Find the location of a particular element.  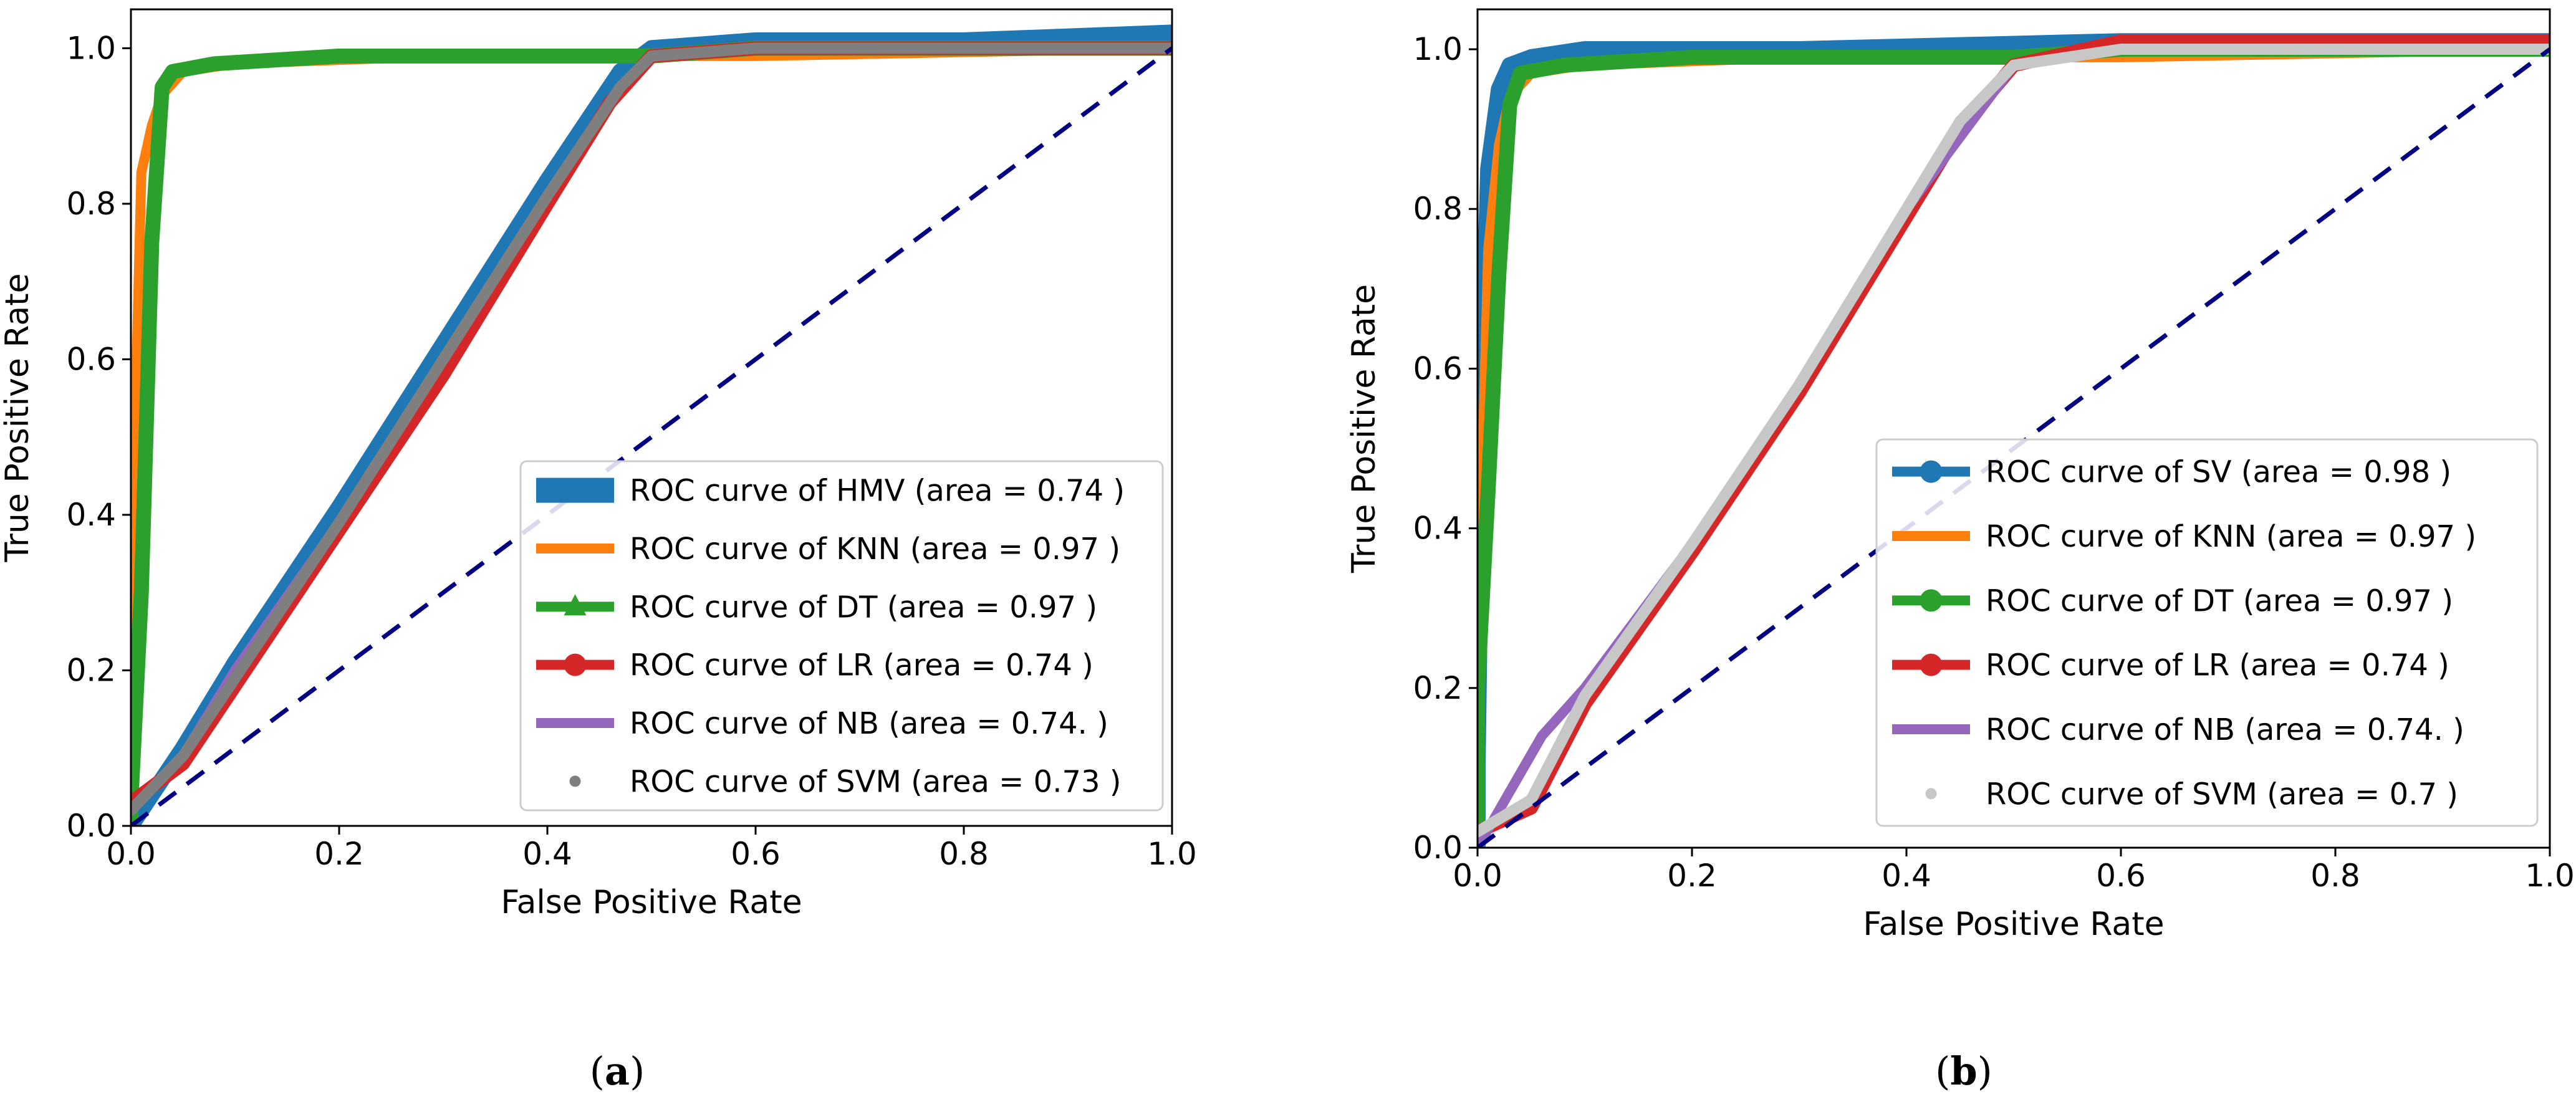

legend-label-hmv: ROC curve of HMV (area = 0.74 ) is located at coordinates (877, 491).